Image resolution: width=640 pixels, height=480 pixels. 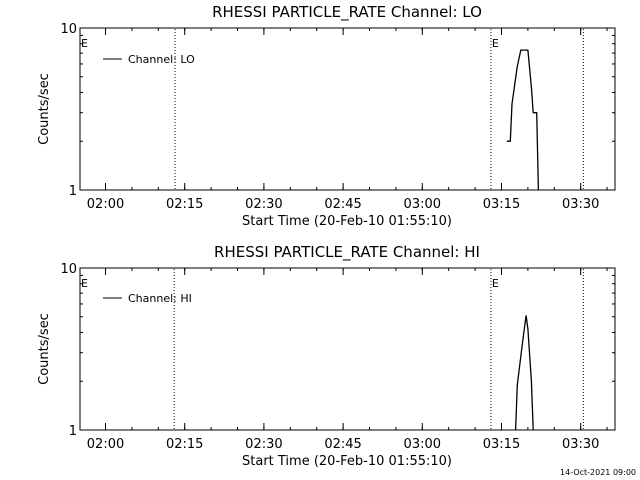 What do you see at coordinates (161, 59) in the screenshot?
I see `legend-label: Channel: LO` at bounding box center [161, 59].